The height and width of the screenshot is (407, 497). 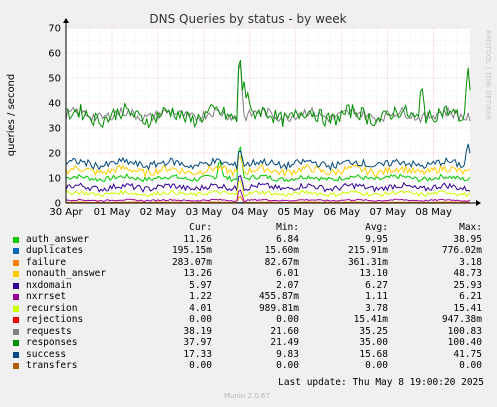 What do you see at coordinates (464, 342) in the screenshot?
I see `legend-value-max: 100.40` at bounding box center [464, 342].